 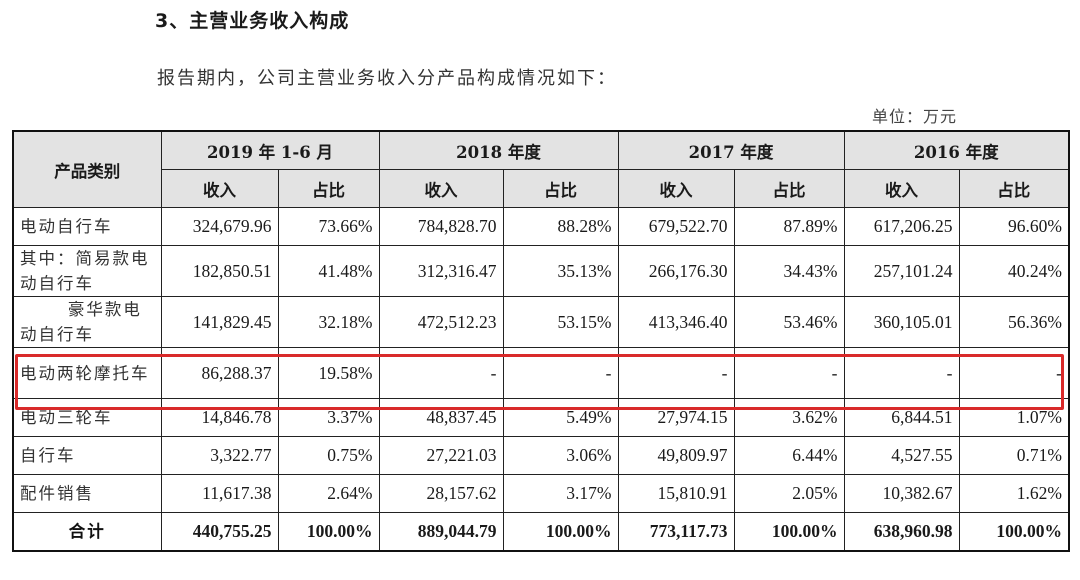 I want to click on value-cell: 48,837.45, so click(x=441, y=417).